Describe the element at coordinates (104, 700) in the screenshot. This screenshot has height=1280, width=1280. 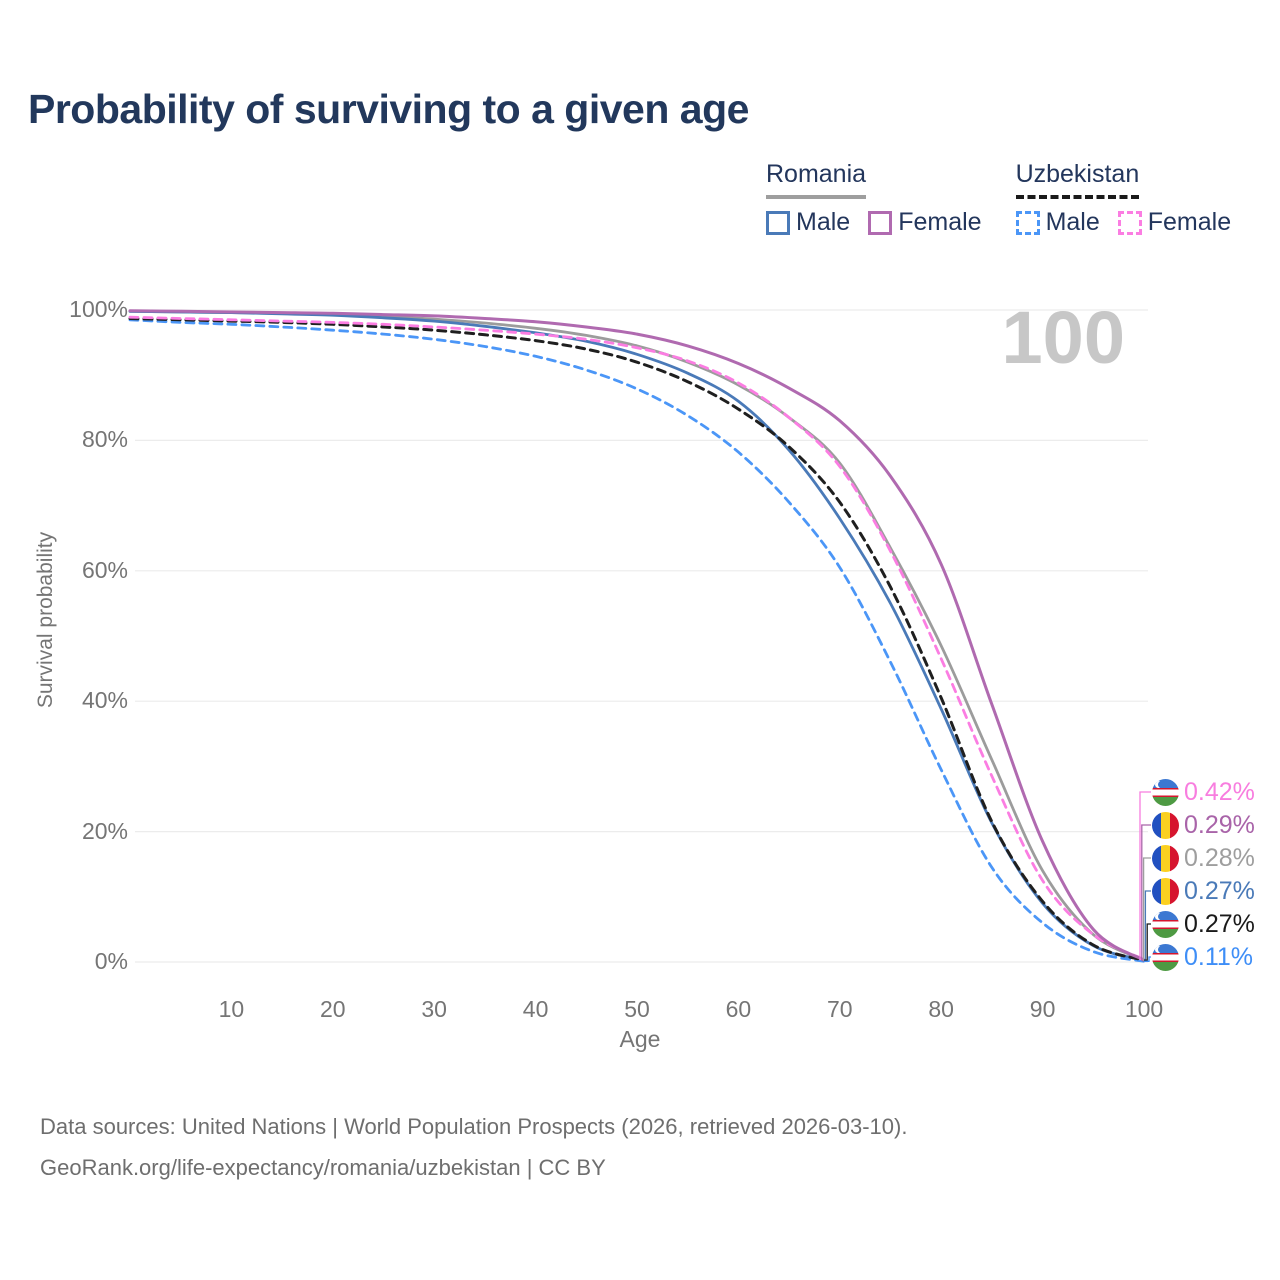
I see `y-axis-tick-label: 40%` at that location.